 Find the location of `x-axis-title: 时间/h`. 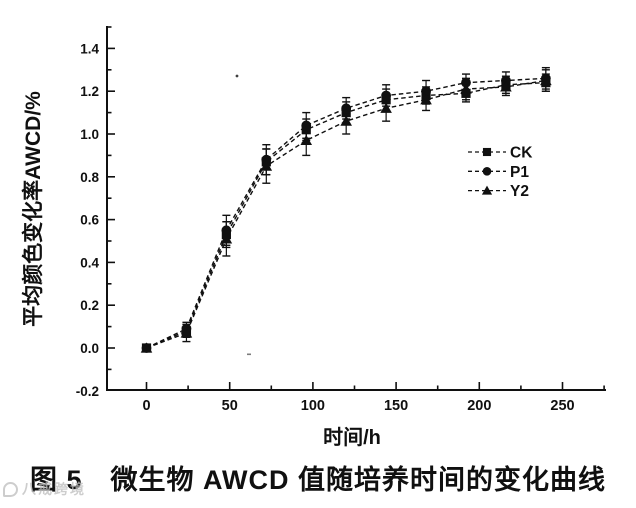

x-axis-title: 时间/h is located at coordinates (352, 437).